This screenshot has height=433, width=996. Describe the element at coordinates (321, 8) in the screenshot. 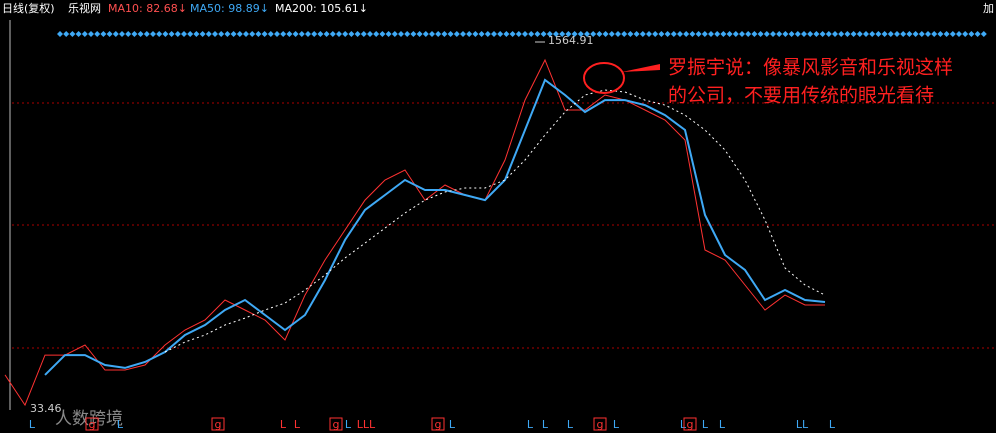

I see `header-item: MA200: 105.61↓` at that location.